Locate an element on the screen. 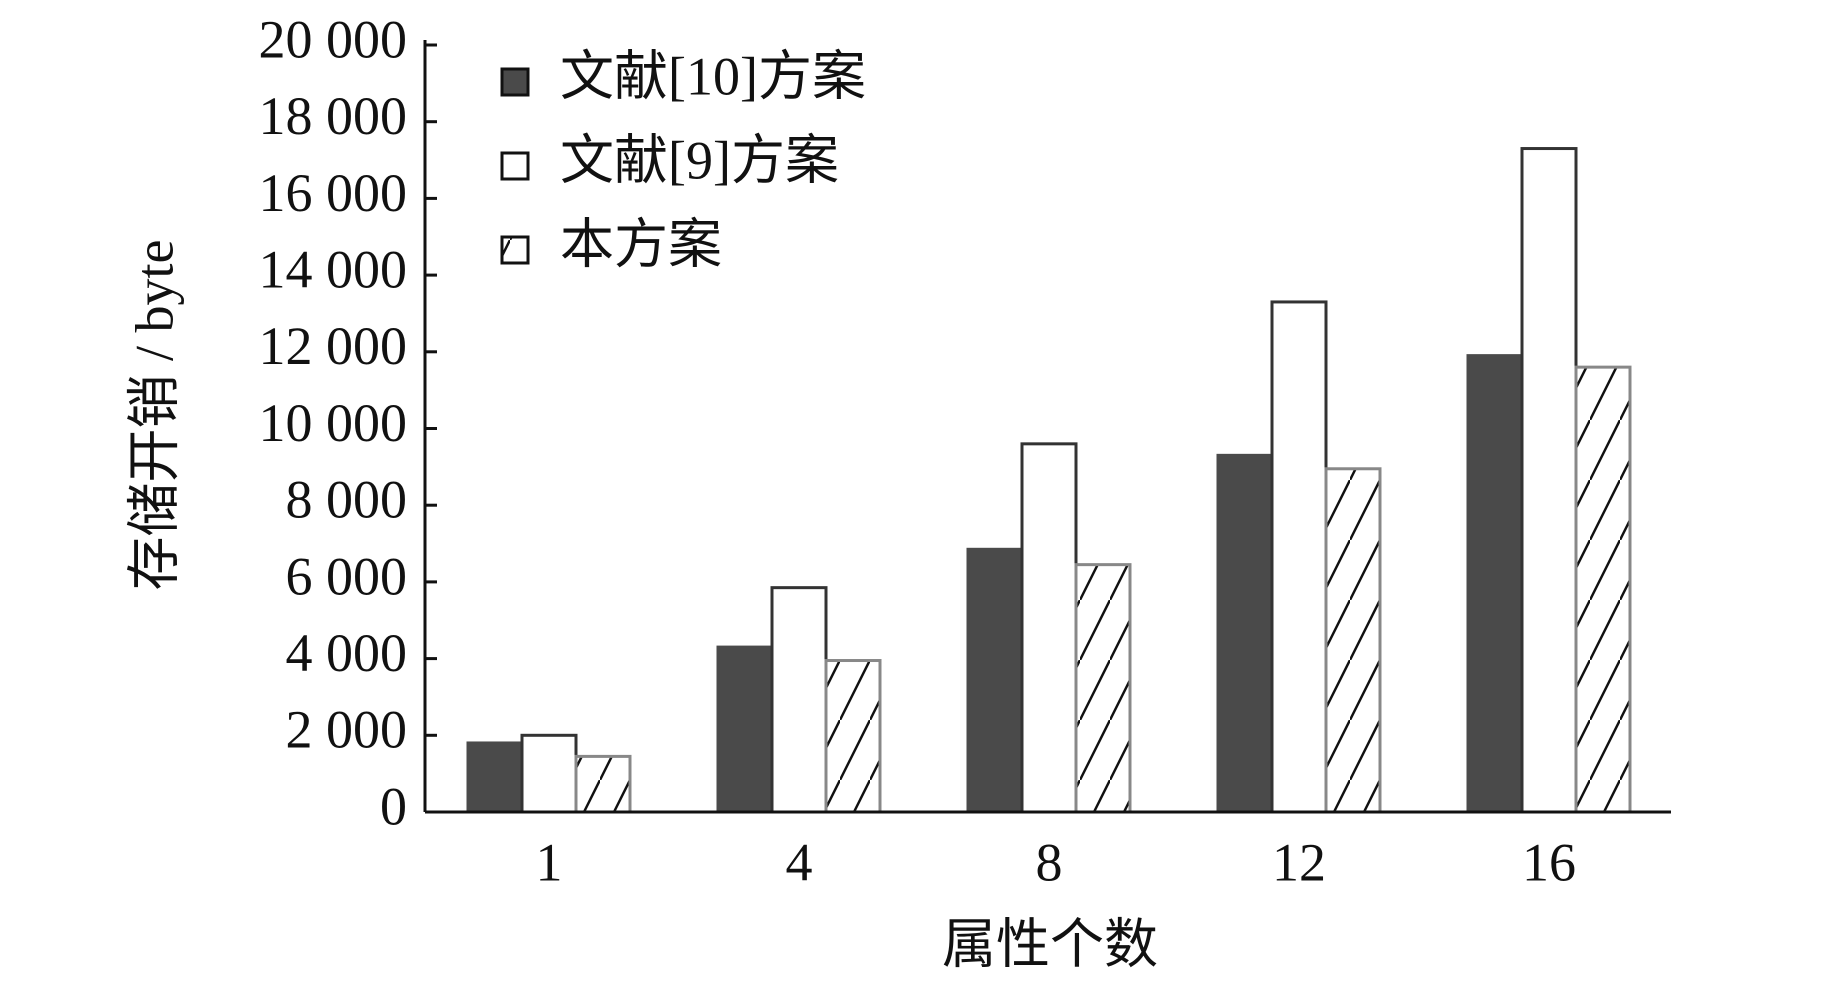 This screenshot has height=992, width=1843. y-tick-label: 8 000 is located at coordinates (347, 500).